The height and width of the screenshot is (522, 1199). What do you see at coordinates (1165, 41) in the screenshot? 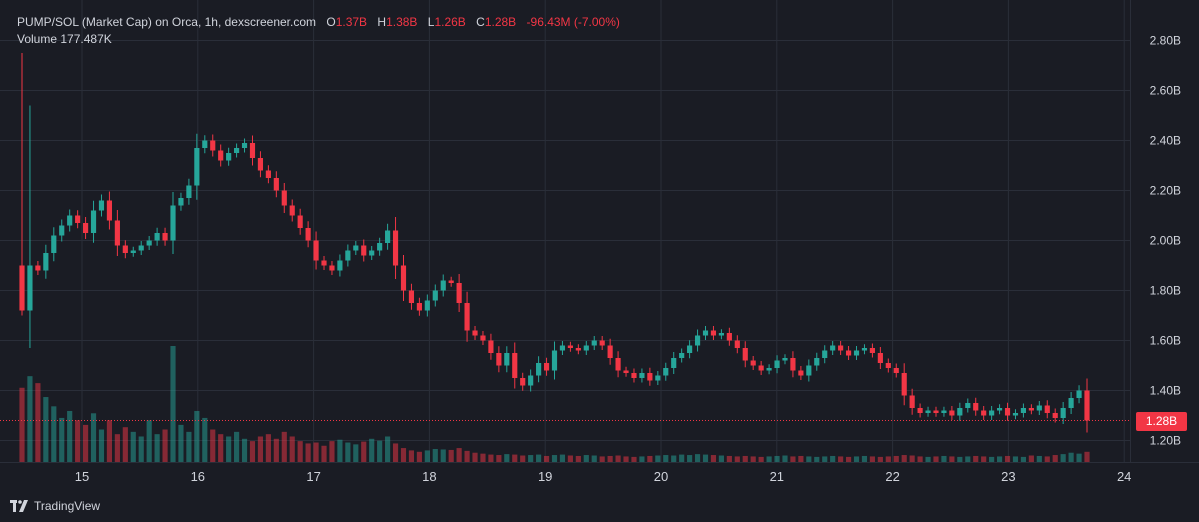
I see `y-tick-label: 2.80B` at bounding box center [1165, 41].